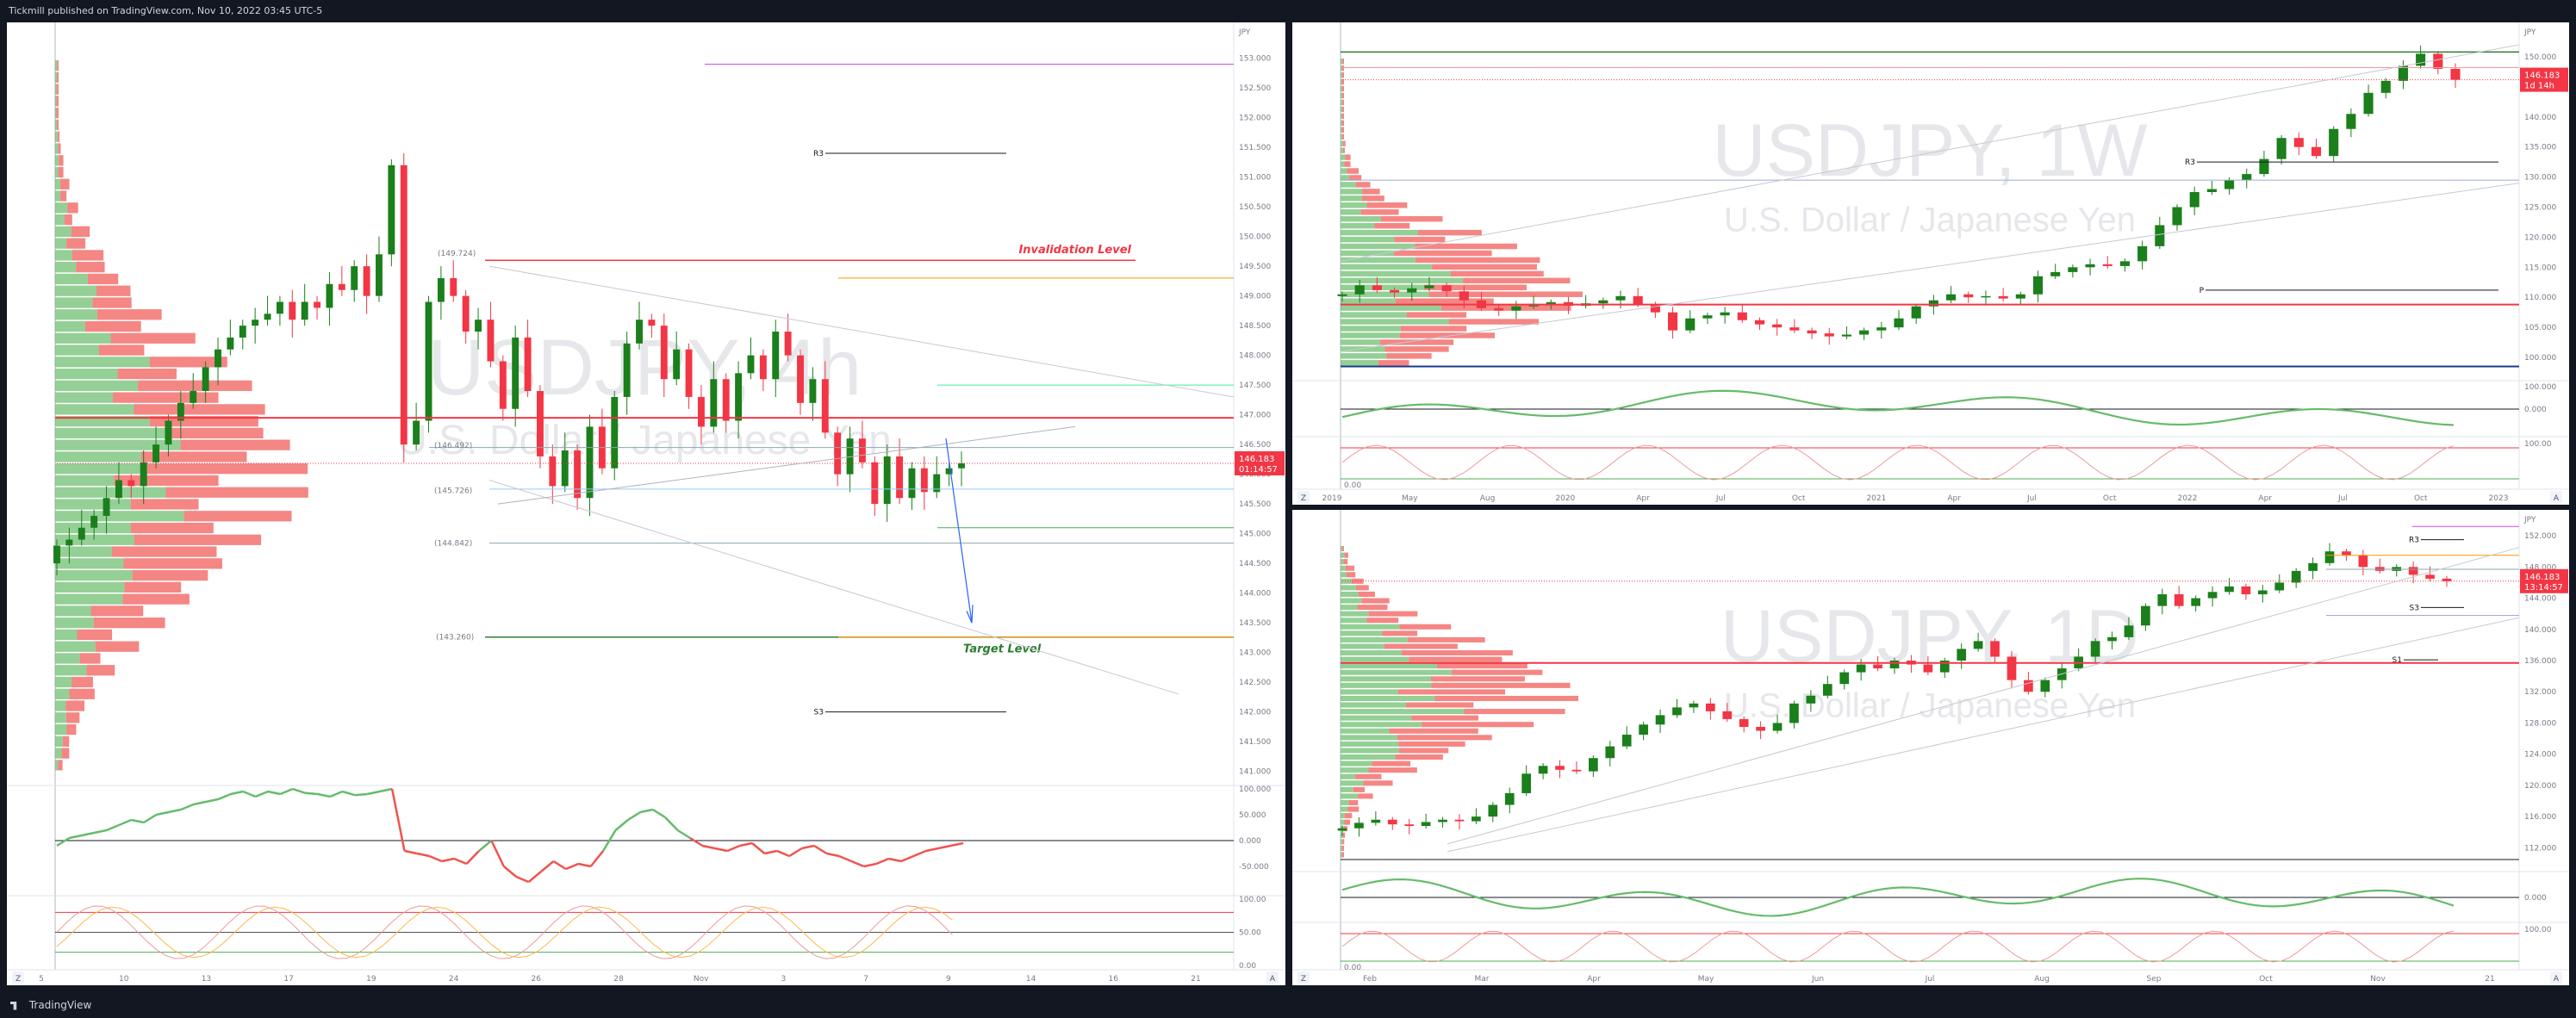 This screenshot has height=1018, width=2576. What do you see at coordinates (1252, 815) in the screenshot?
I see `osc1-tick-label: 50.000` at bounding box center [1252, 815].